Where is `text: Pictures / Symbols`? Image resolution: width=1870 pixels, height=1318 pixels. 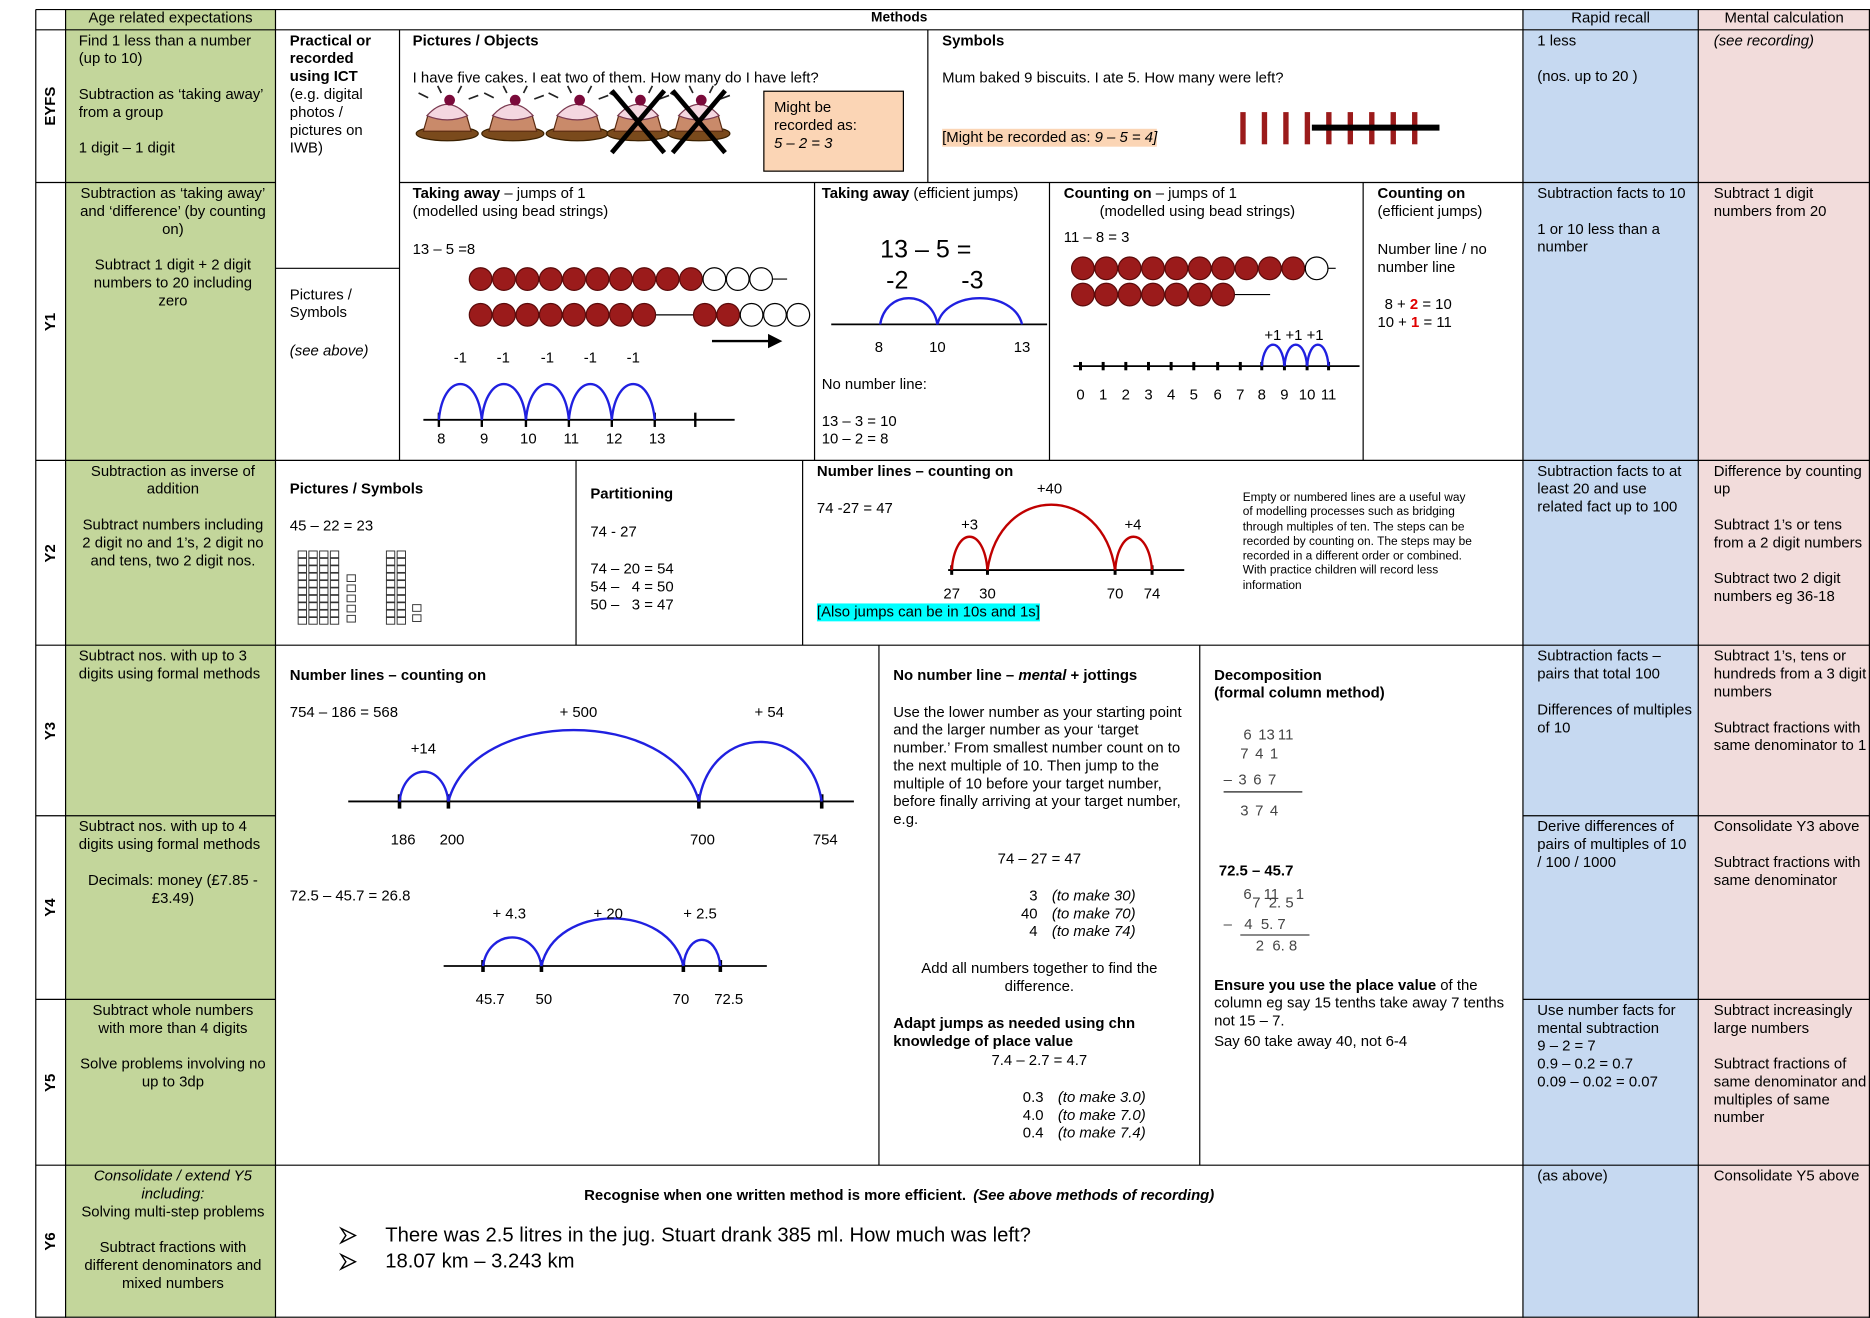 text: Pictures / Symbols is located at coordinates (356, 489).